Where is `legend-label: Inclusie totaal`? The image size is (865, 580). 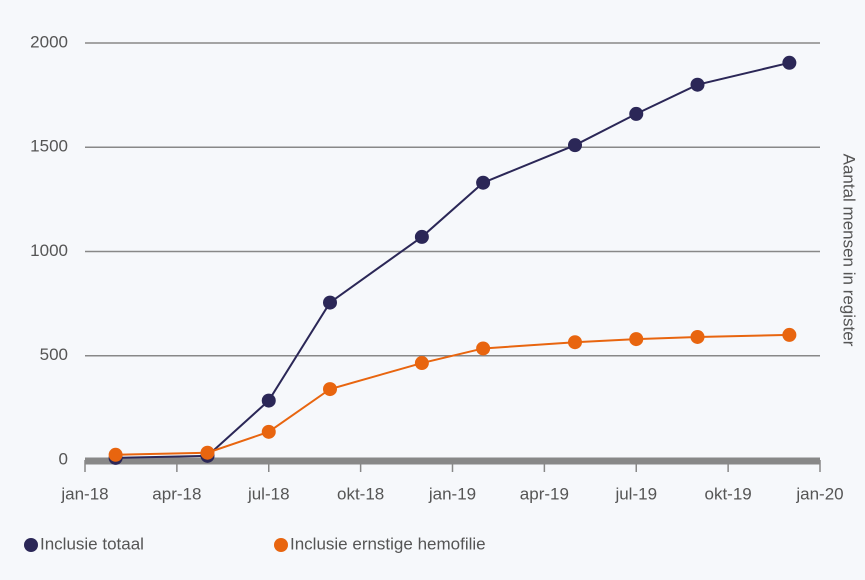 legend-label: Inclusie totaal is located at coordinates (92, 543).